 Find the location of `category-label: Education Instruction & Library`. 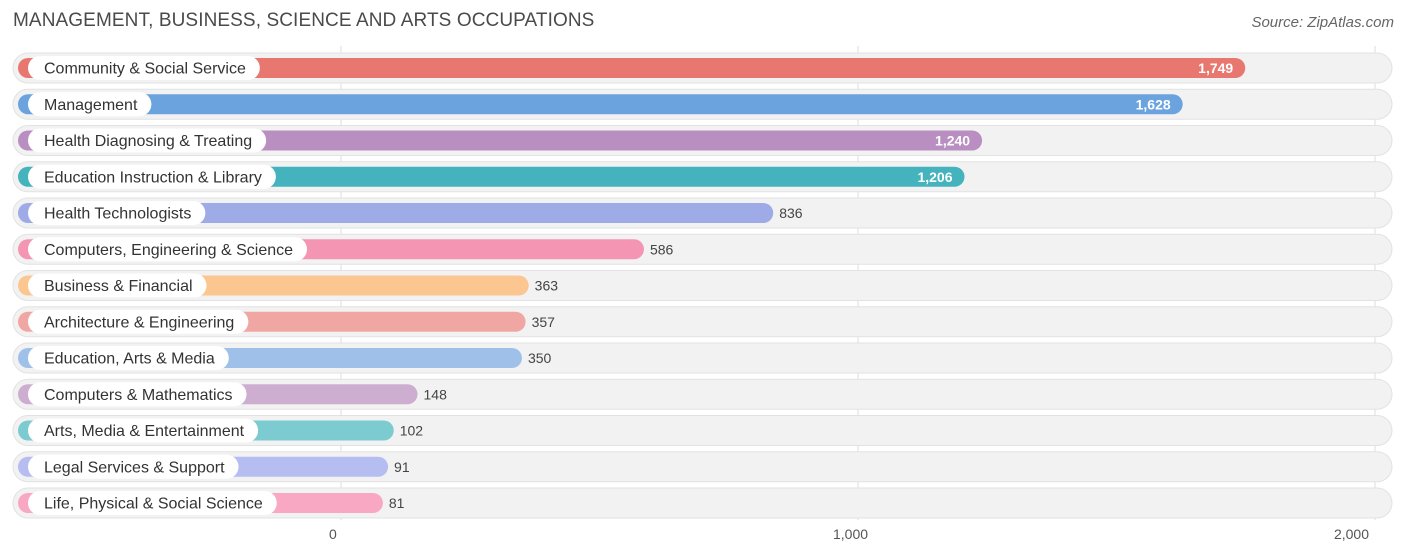

category-label: Education Instruction & Library is located at coordinates (153, 177).